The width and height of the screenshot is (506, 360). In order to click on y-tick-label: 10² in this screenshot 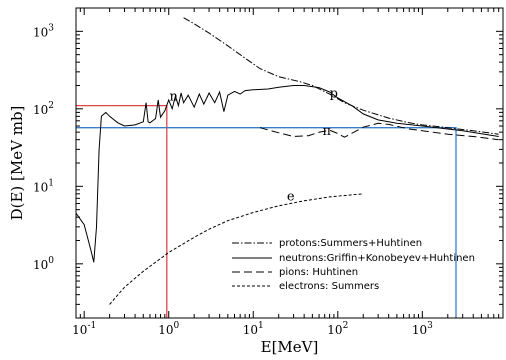, I will do `click(43, 109)`.